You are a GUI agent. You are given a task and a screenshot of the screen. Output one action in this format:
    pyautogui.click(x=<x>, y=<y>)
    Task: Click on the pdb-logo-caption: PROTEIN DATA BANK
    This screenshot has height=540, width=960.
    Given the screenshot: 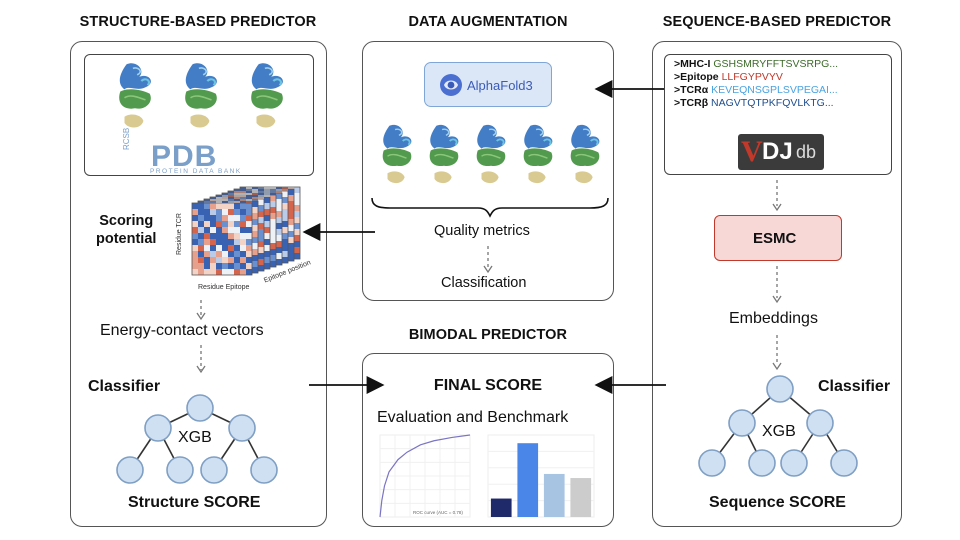 What is the action you would take?
    pyautogui.click(x=196, y=171)
    